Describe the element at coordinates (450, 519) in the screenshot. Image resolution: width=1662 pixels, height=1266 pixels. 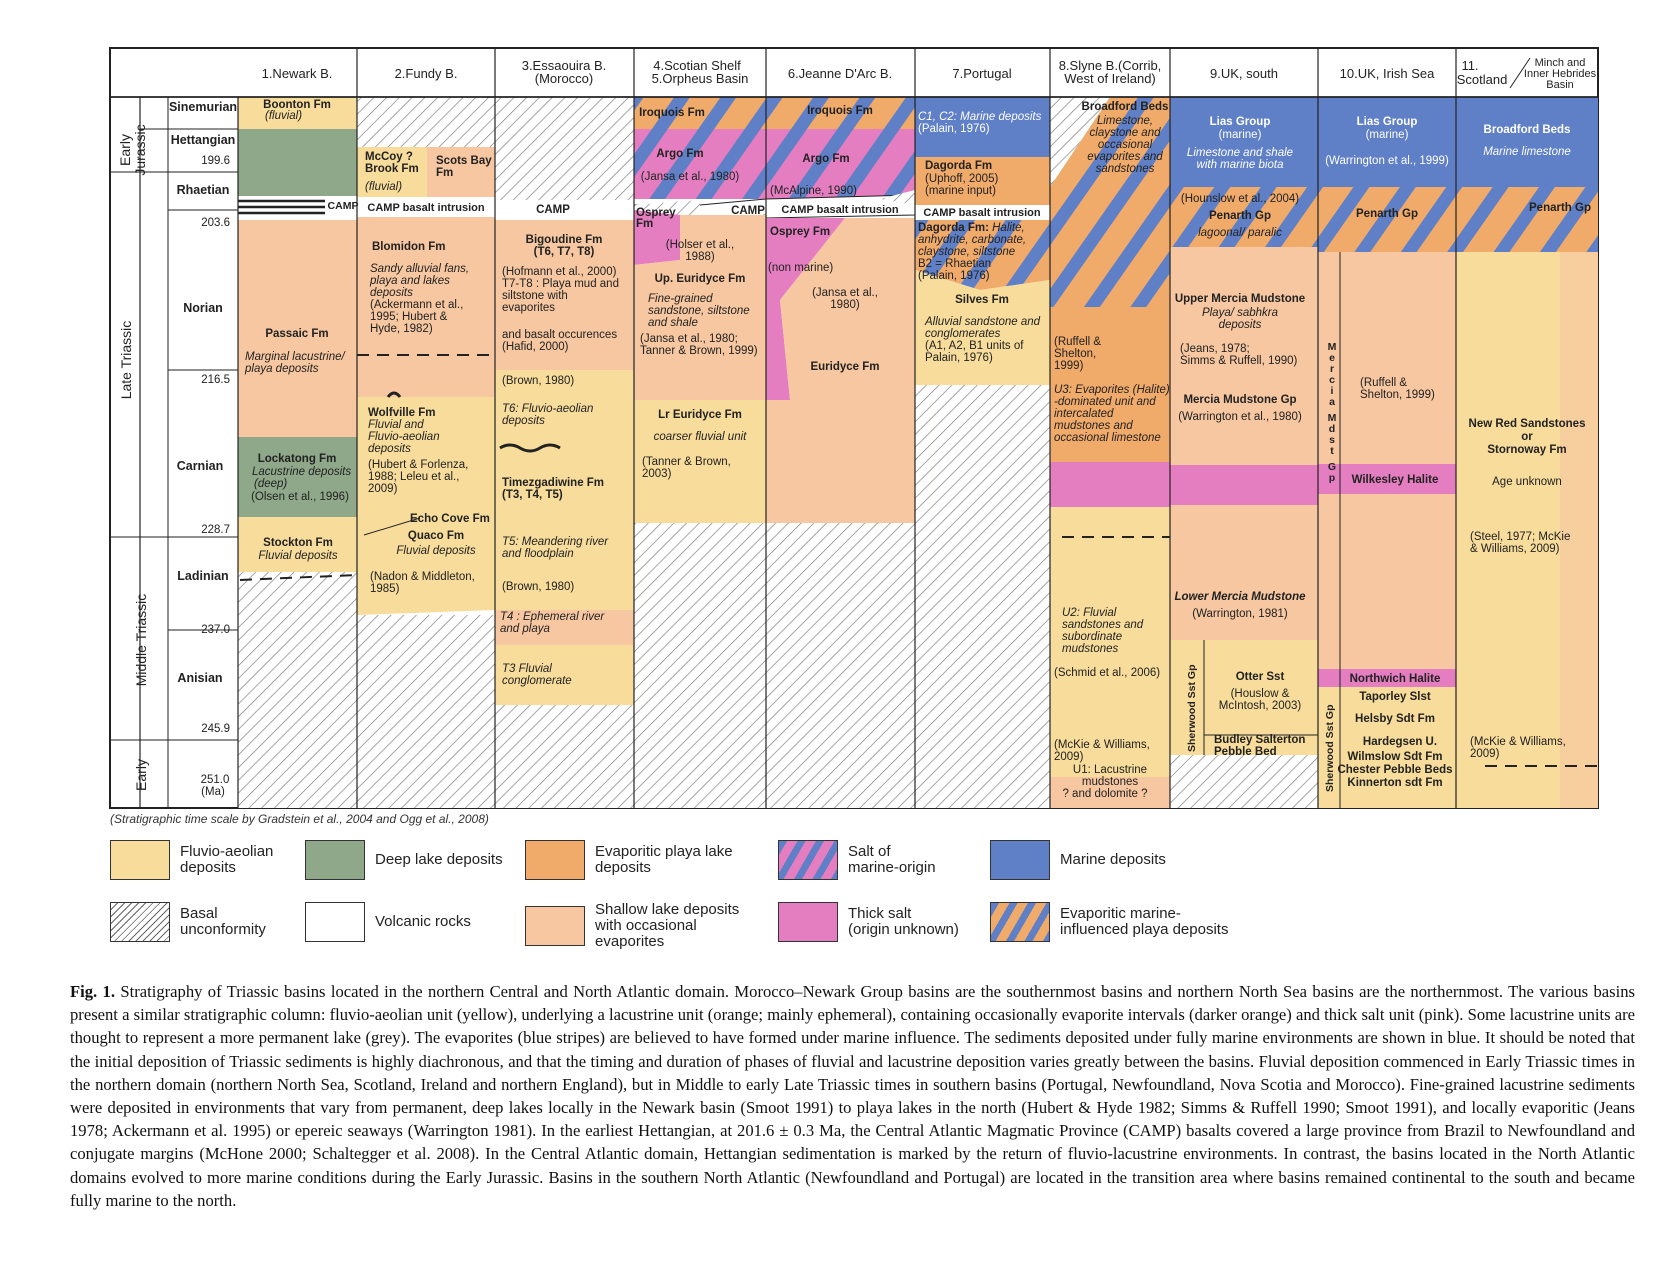
I see `c2-echocove: Echo Cove Fm` at that location.